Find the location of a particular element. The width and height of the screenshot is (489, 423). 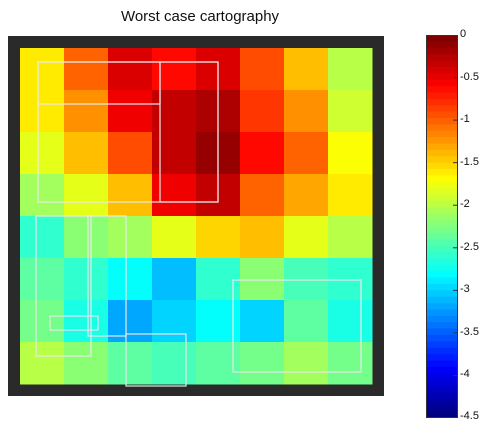

colorbar-outline is located at coordinates (442, 226).